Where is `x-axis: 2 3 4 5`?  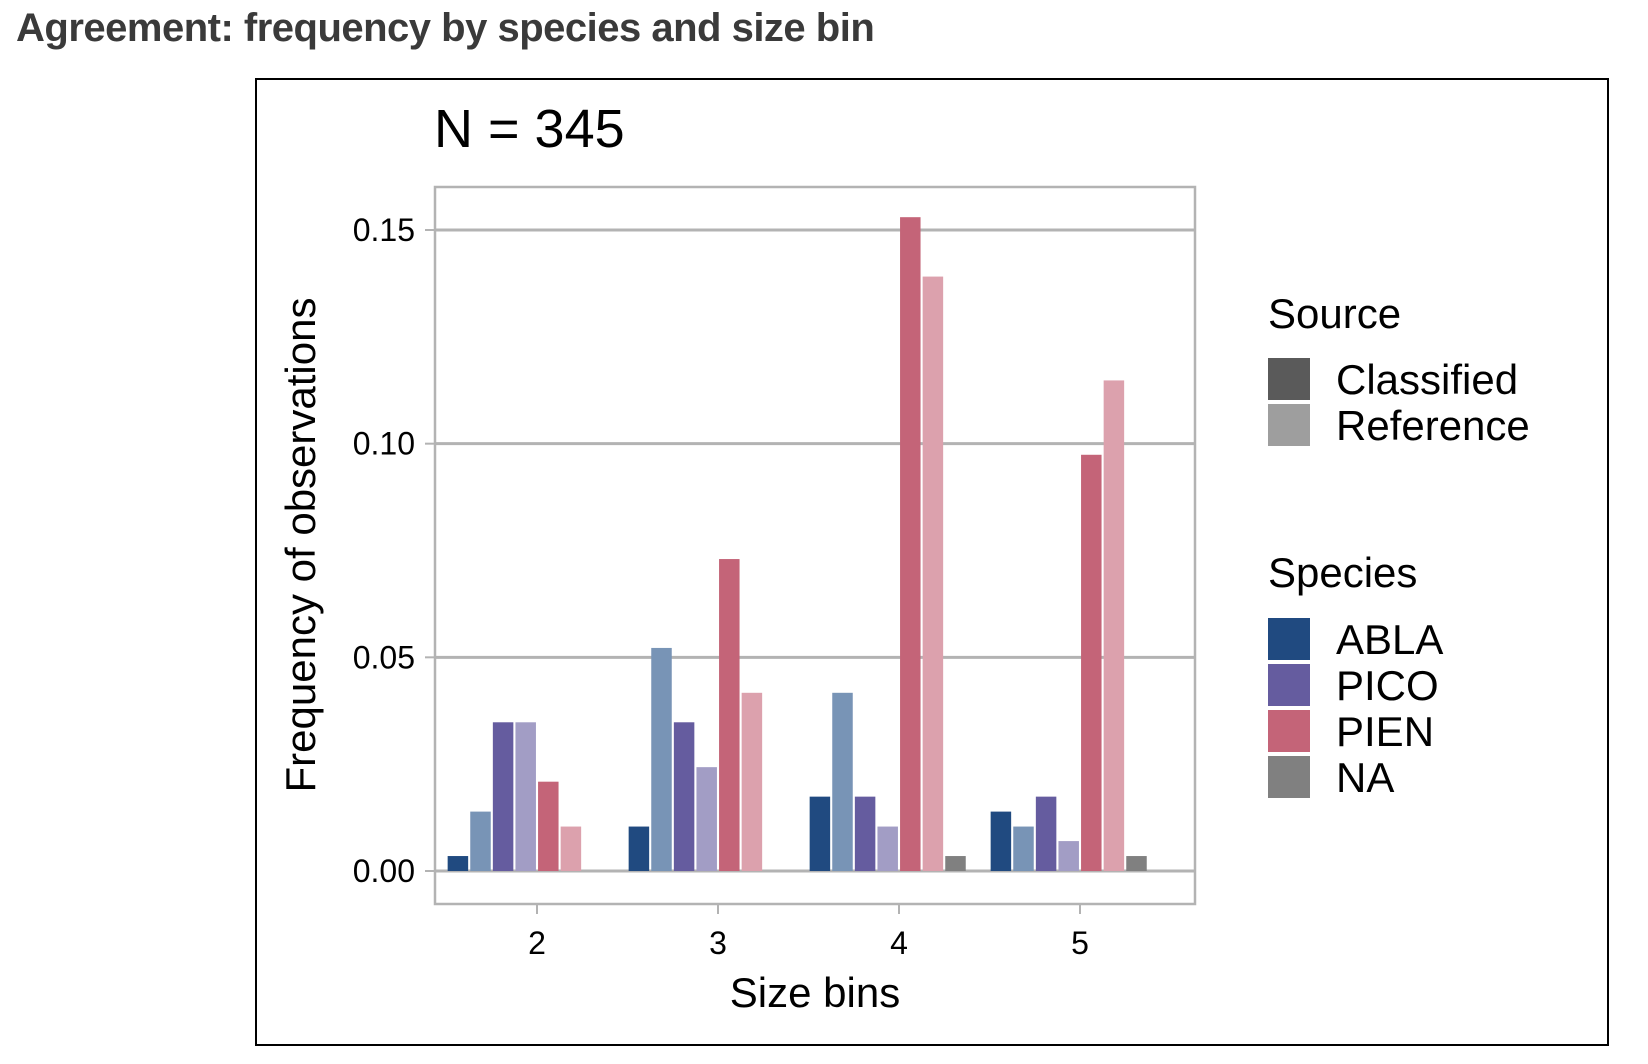
x-axis: 2 3 4 5 is located at coordinates (808, 932).